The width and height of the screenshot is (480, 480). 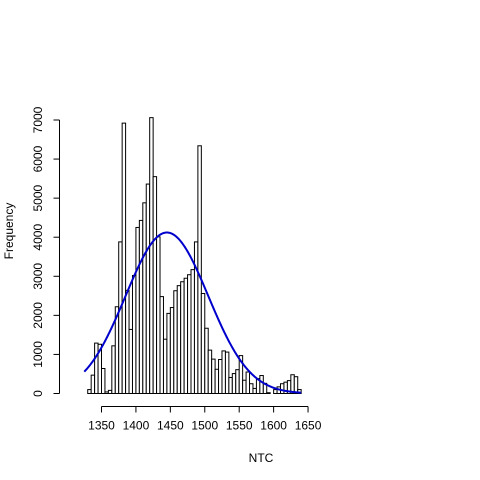 I want to click on y-tick-label: 2000, so click(x=38, y=315).